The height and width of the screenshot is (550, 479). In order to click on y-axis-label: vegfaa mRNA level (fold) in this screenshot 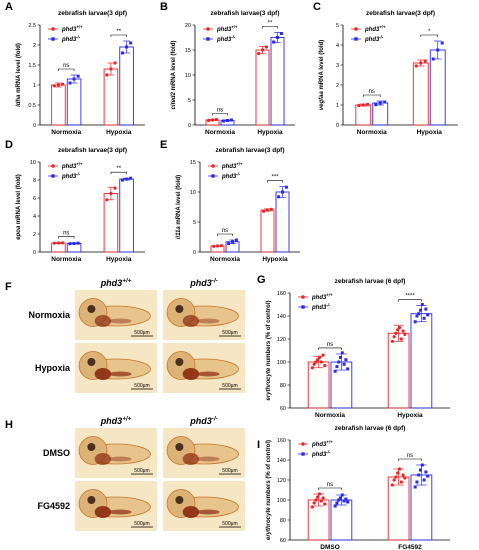, I will do `click(322, 75)`.